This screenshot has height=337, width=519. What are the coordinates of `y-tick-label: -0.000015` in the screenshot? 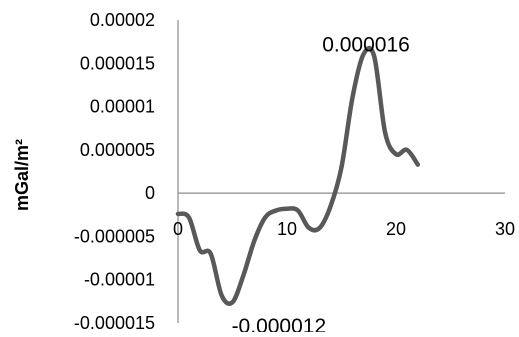 It's located at (114, 322).